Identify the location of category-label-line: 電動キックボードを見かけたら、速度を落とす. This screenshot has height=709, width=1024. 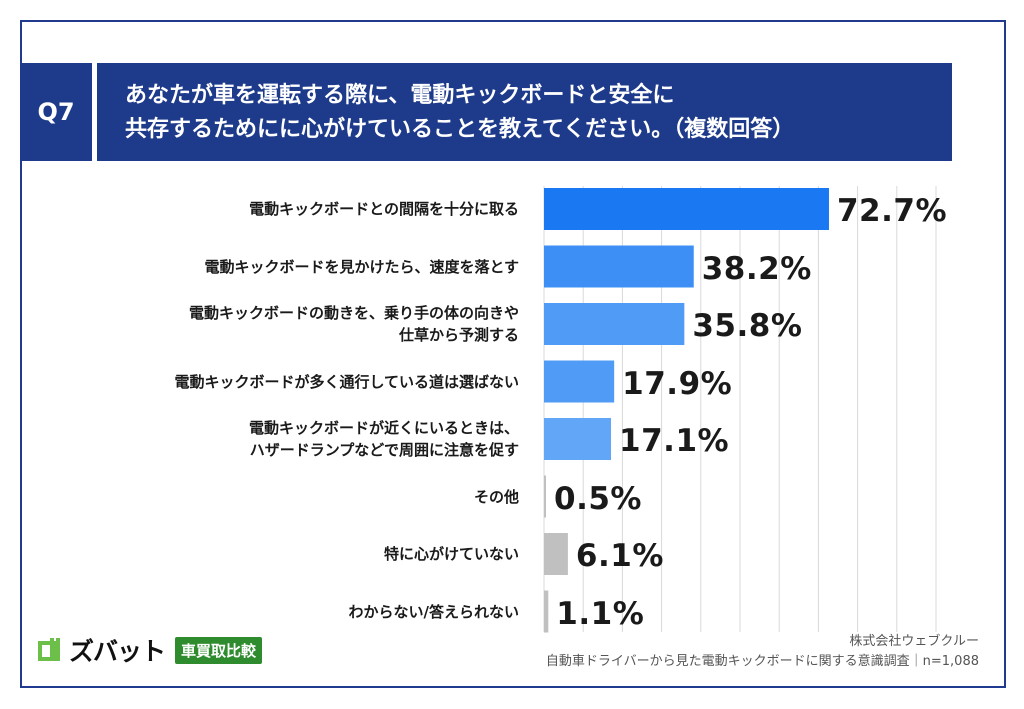
(361, 266).